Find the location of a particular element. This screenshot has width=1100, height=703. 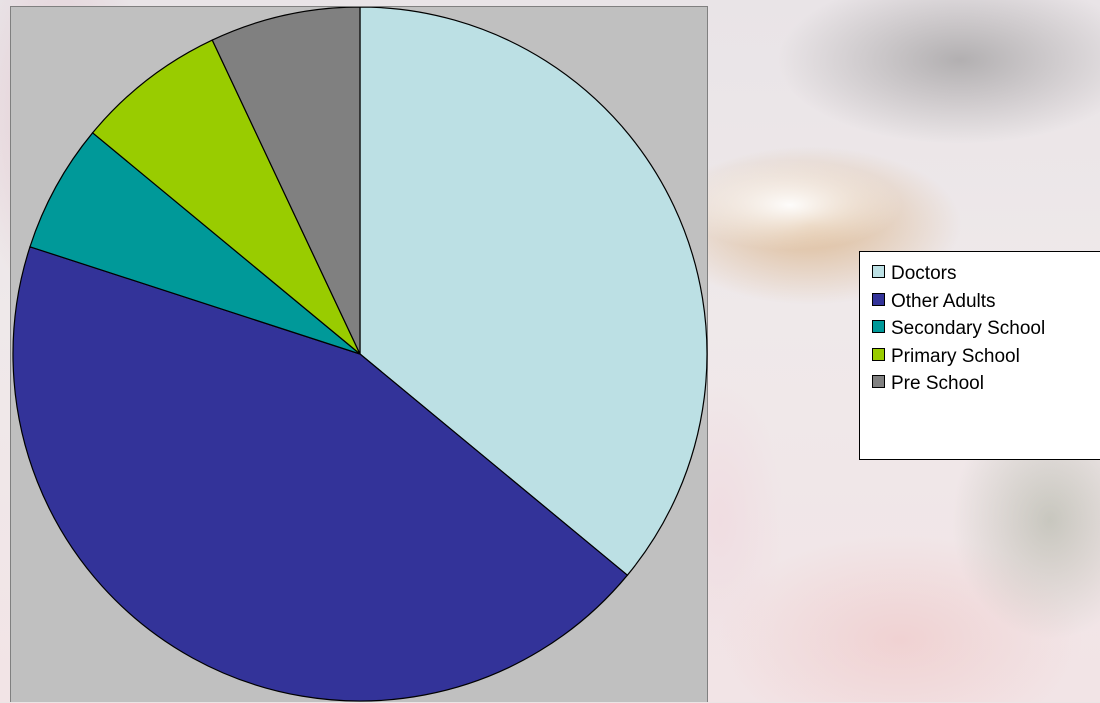

legend-label: Secondary School is located at coordinates (968, 328).